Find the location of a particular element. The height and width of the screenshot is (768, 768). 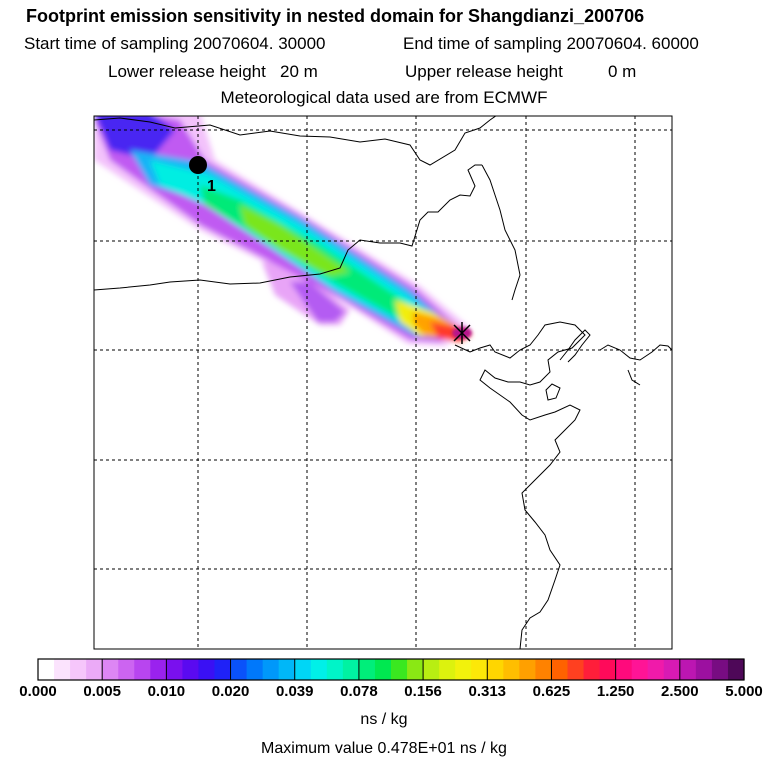

colorbar-tick-label: 0.039 is located at coordinates (294, 691).